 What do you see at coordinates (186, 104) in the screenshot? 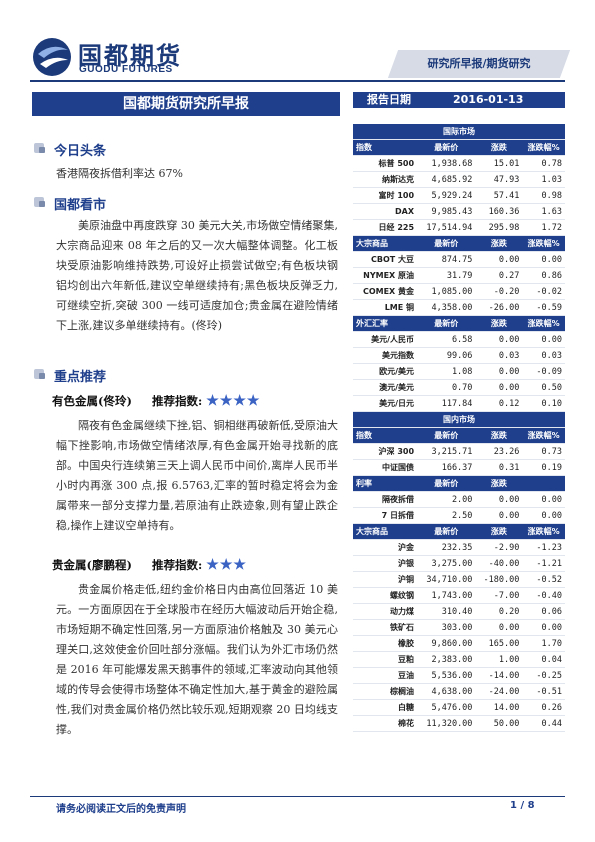
I see `report-title: 国都期货研究所早报` at bounding box center [186, 104].